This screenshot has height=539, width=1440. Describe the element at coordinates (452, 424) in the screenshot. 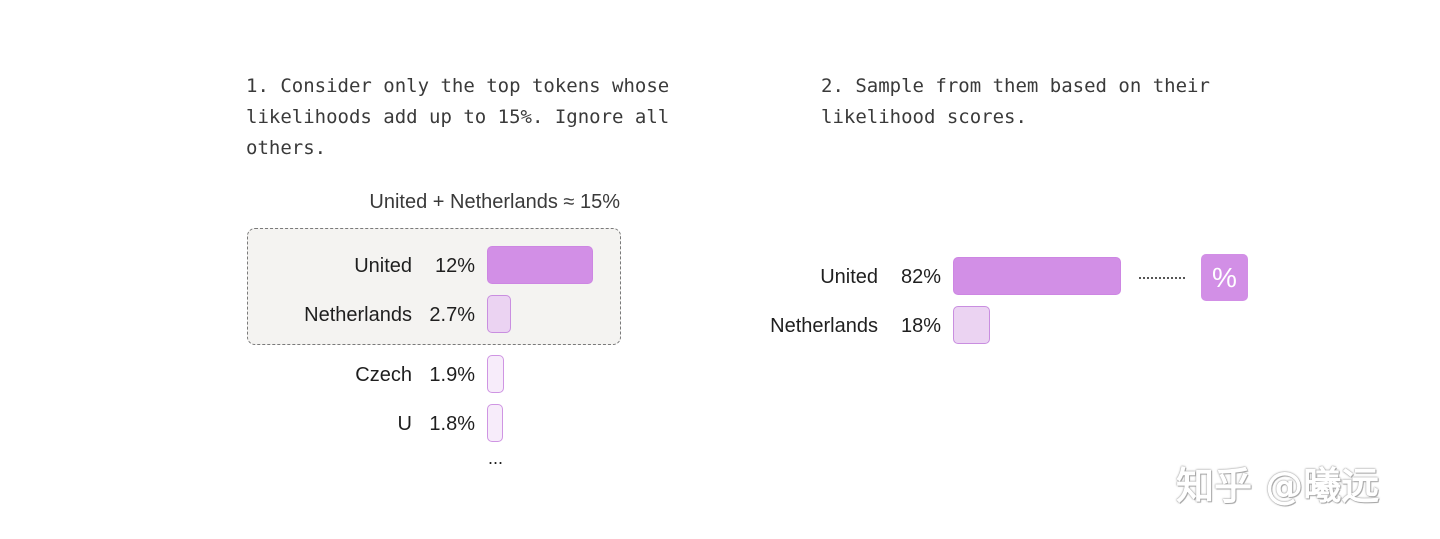

I see `token-percent: 1.8%` at that location.